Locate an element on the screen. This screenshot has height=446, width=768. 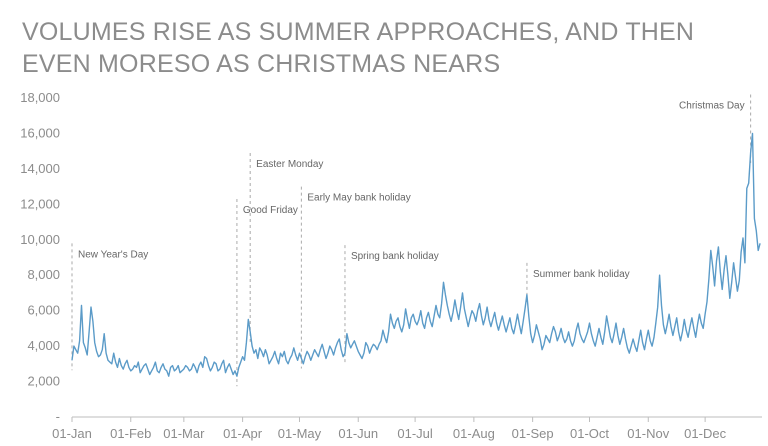
x-tick-label: 01-Sep is located at coordinates (533, 433).